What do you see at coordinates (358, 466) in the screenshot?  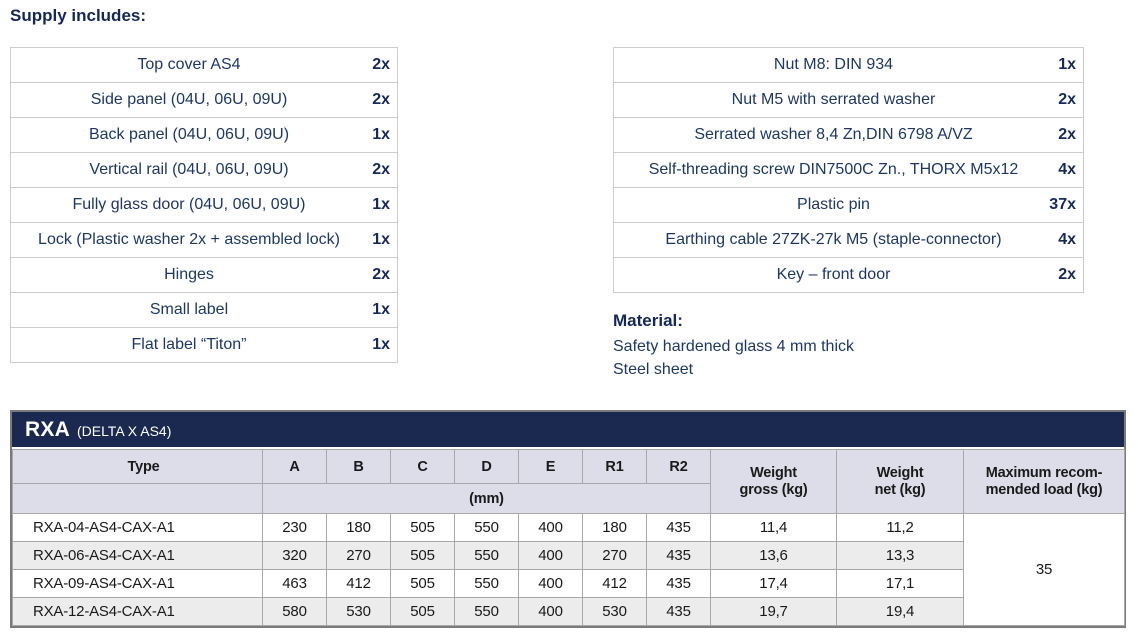 I see `col-header-b: B` at bounding box center [358, 466].